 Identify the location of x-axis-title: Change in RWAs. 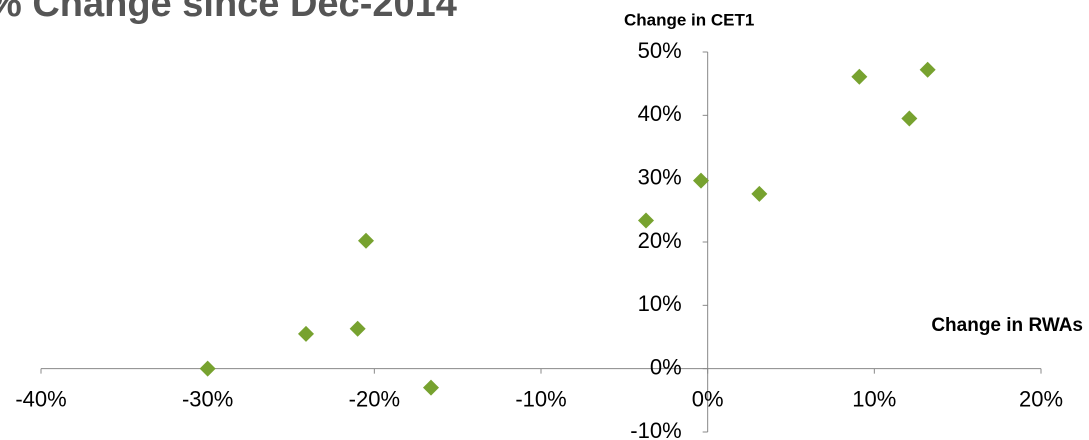
(1007, 325).